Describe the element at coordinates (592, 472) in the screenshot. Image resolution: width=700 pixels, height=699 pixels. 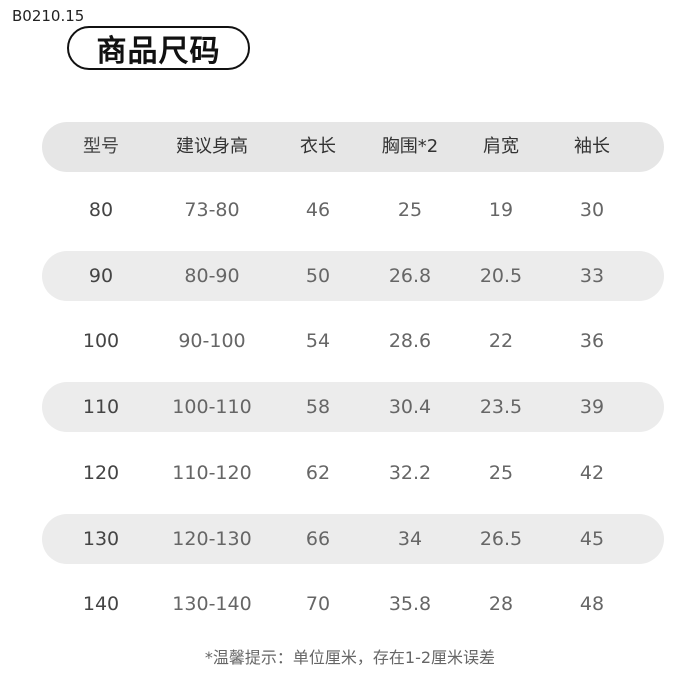
I see `table-cell: 42` at that location.